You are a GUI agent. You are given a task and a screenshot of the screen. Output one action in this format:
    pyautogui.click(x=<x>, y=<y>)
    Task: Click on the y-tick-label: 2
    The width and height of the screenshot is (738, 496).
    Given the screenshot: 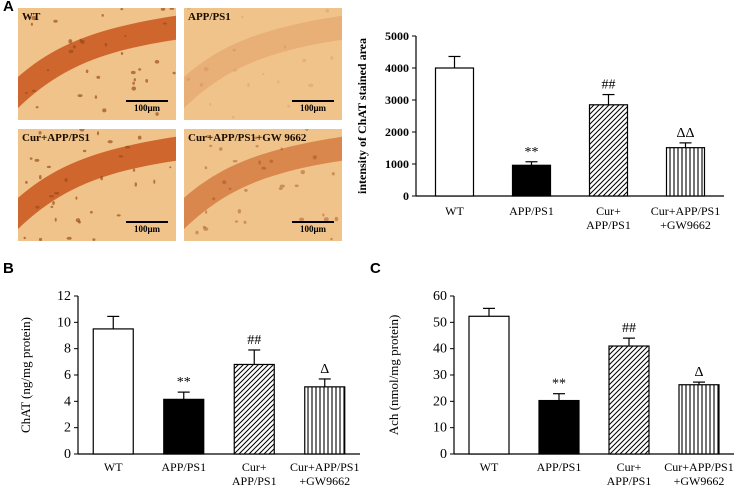 What is the action you would take?
    pyautogui.click(x=67, y=428)
    